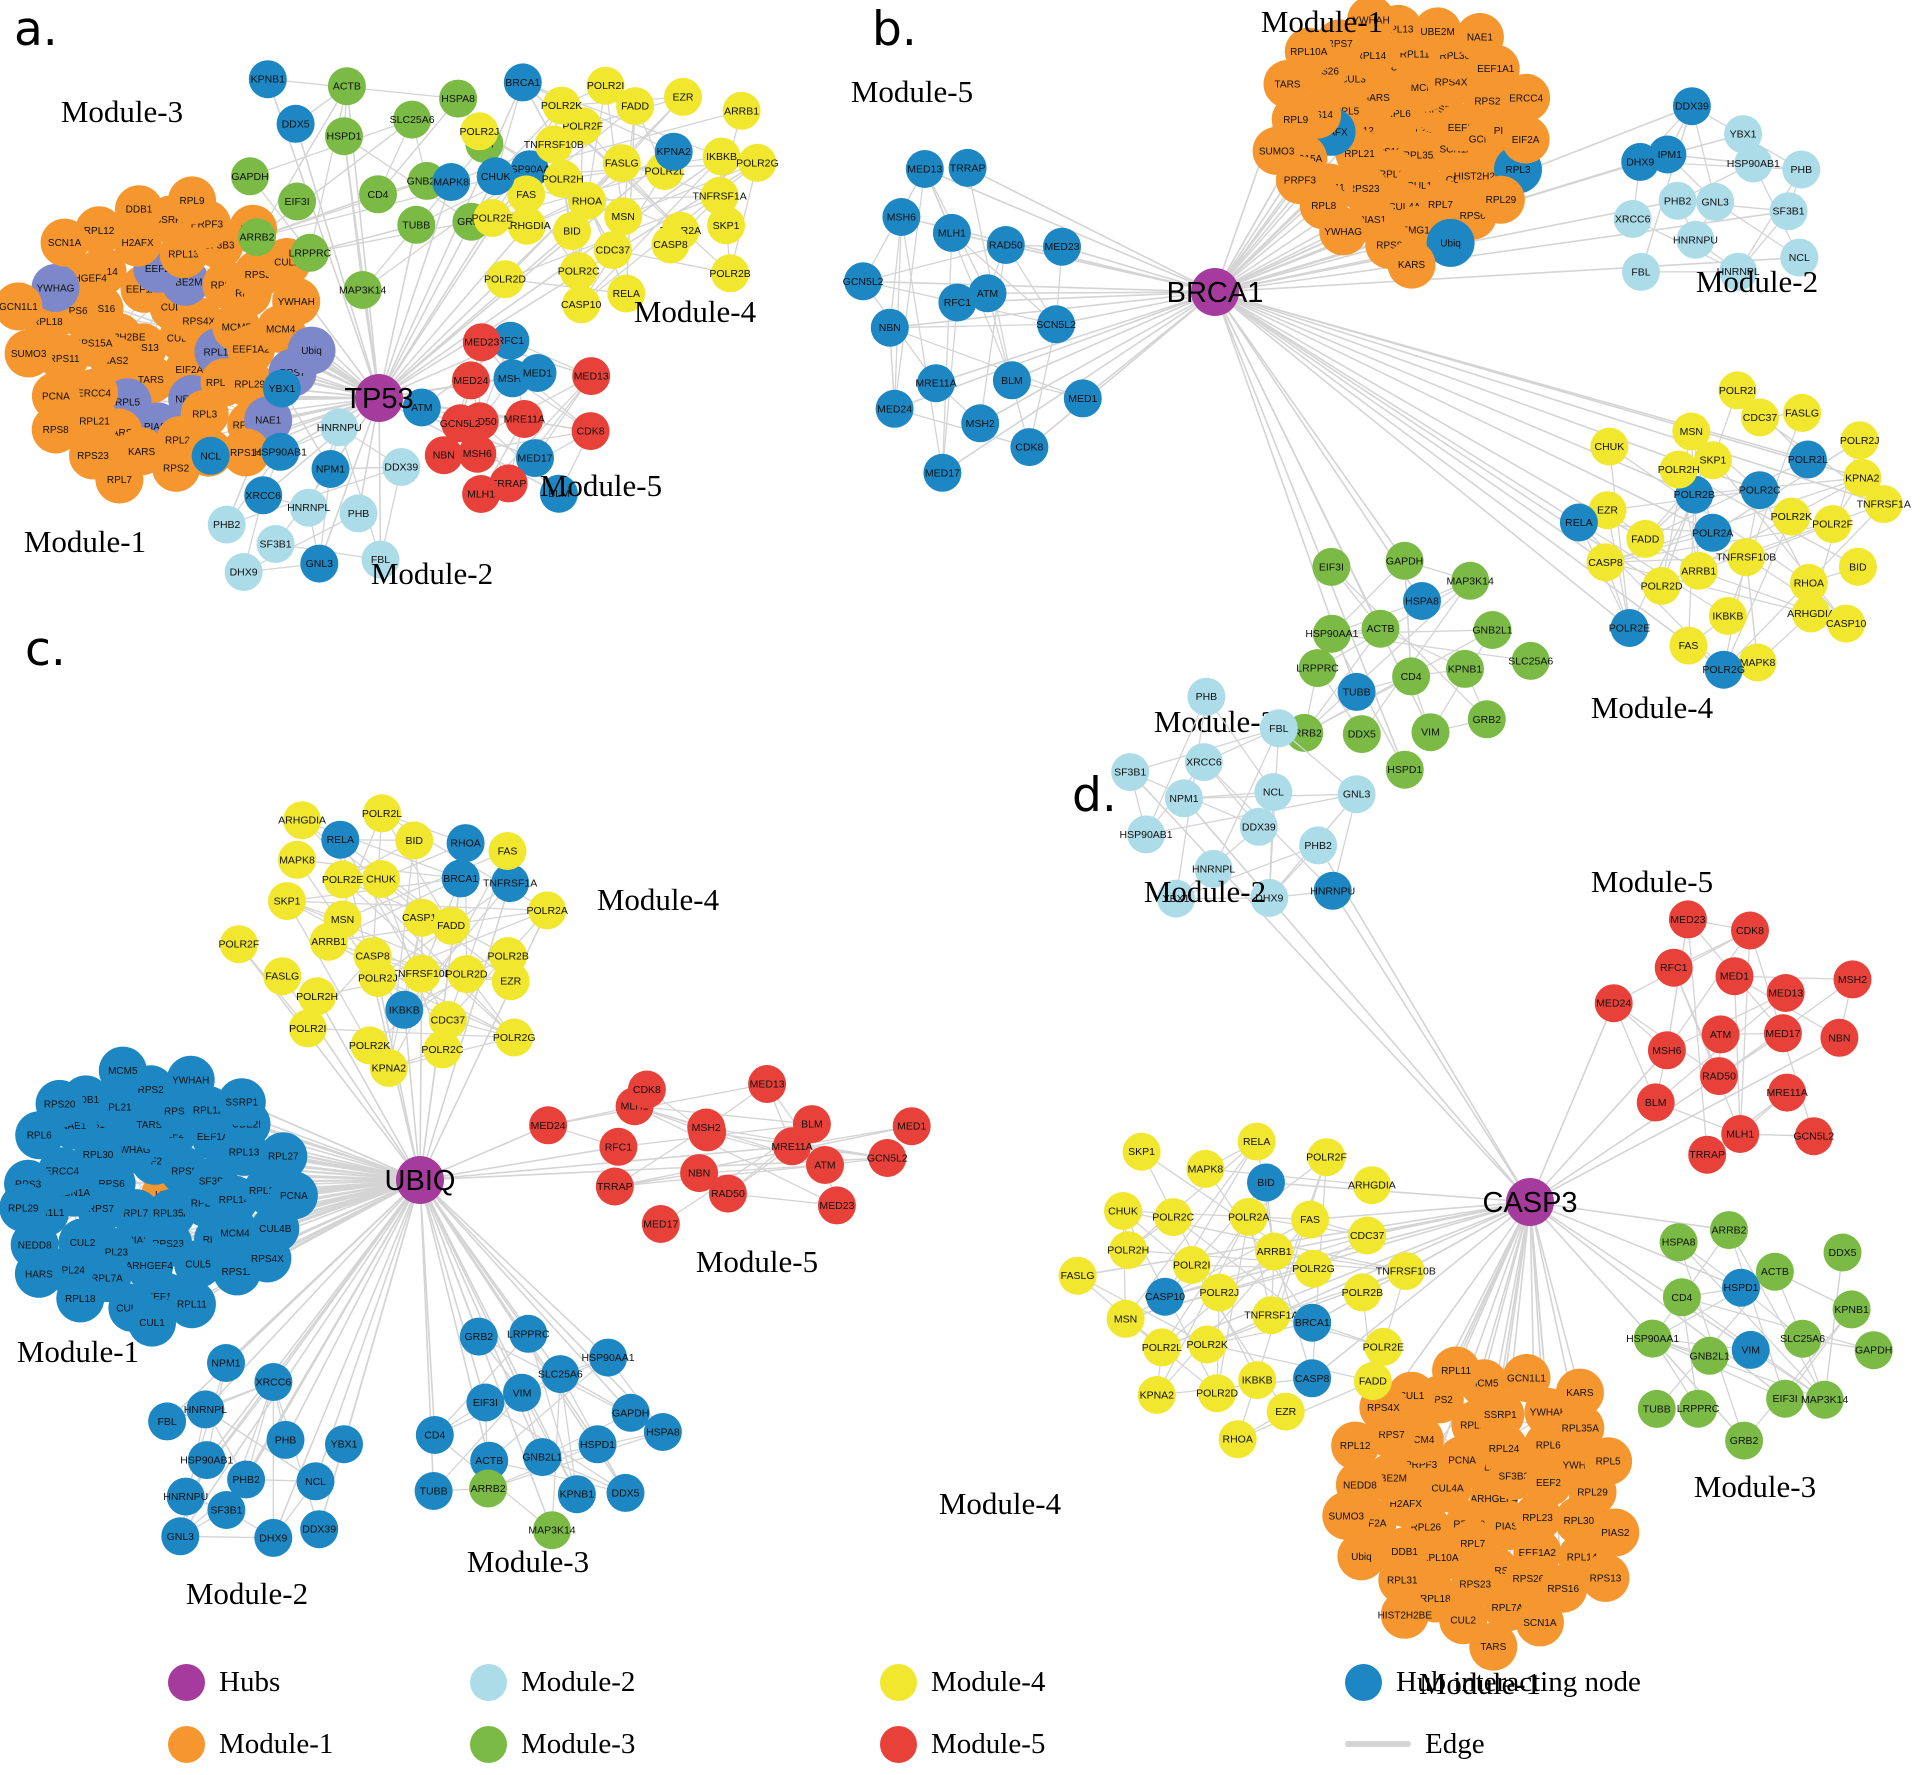 The height and width of the screenshot is (1775, 1923). I want to click on node-label: POLR2H, so click(1128, 1251).